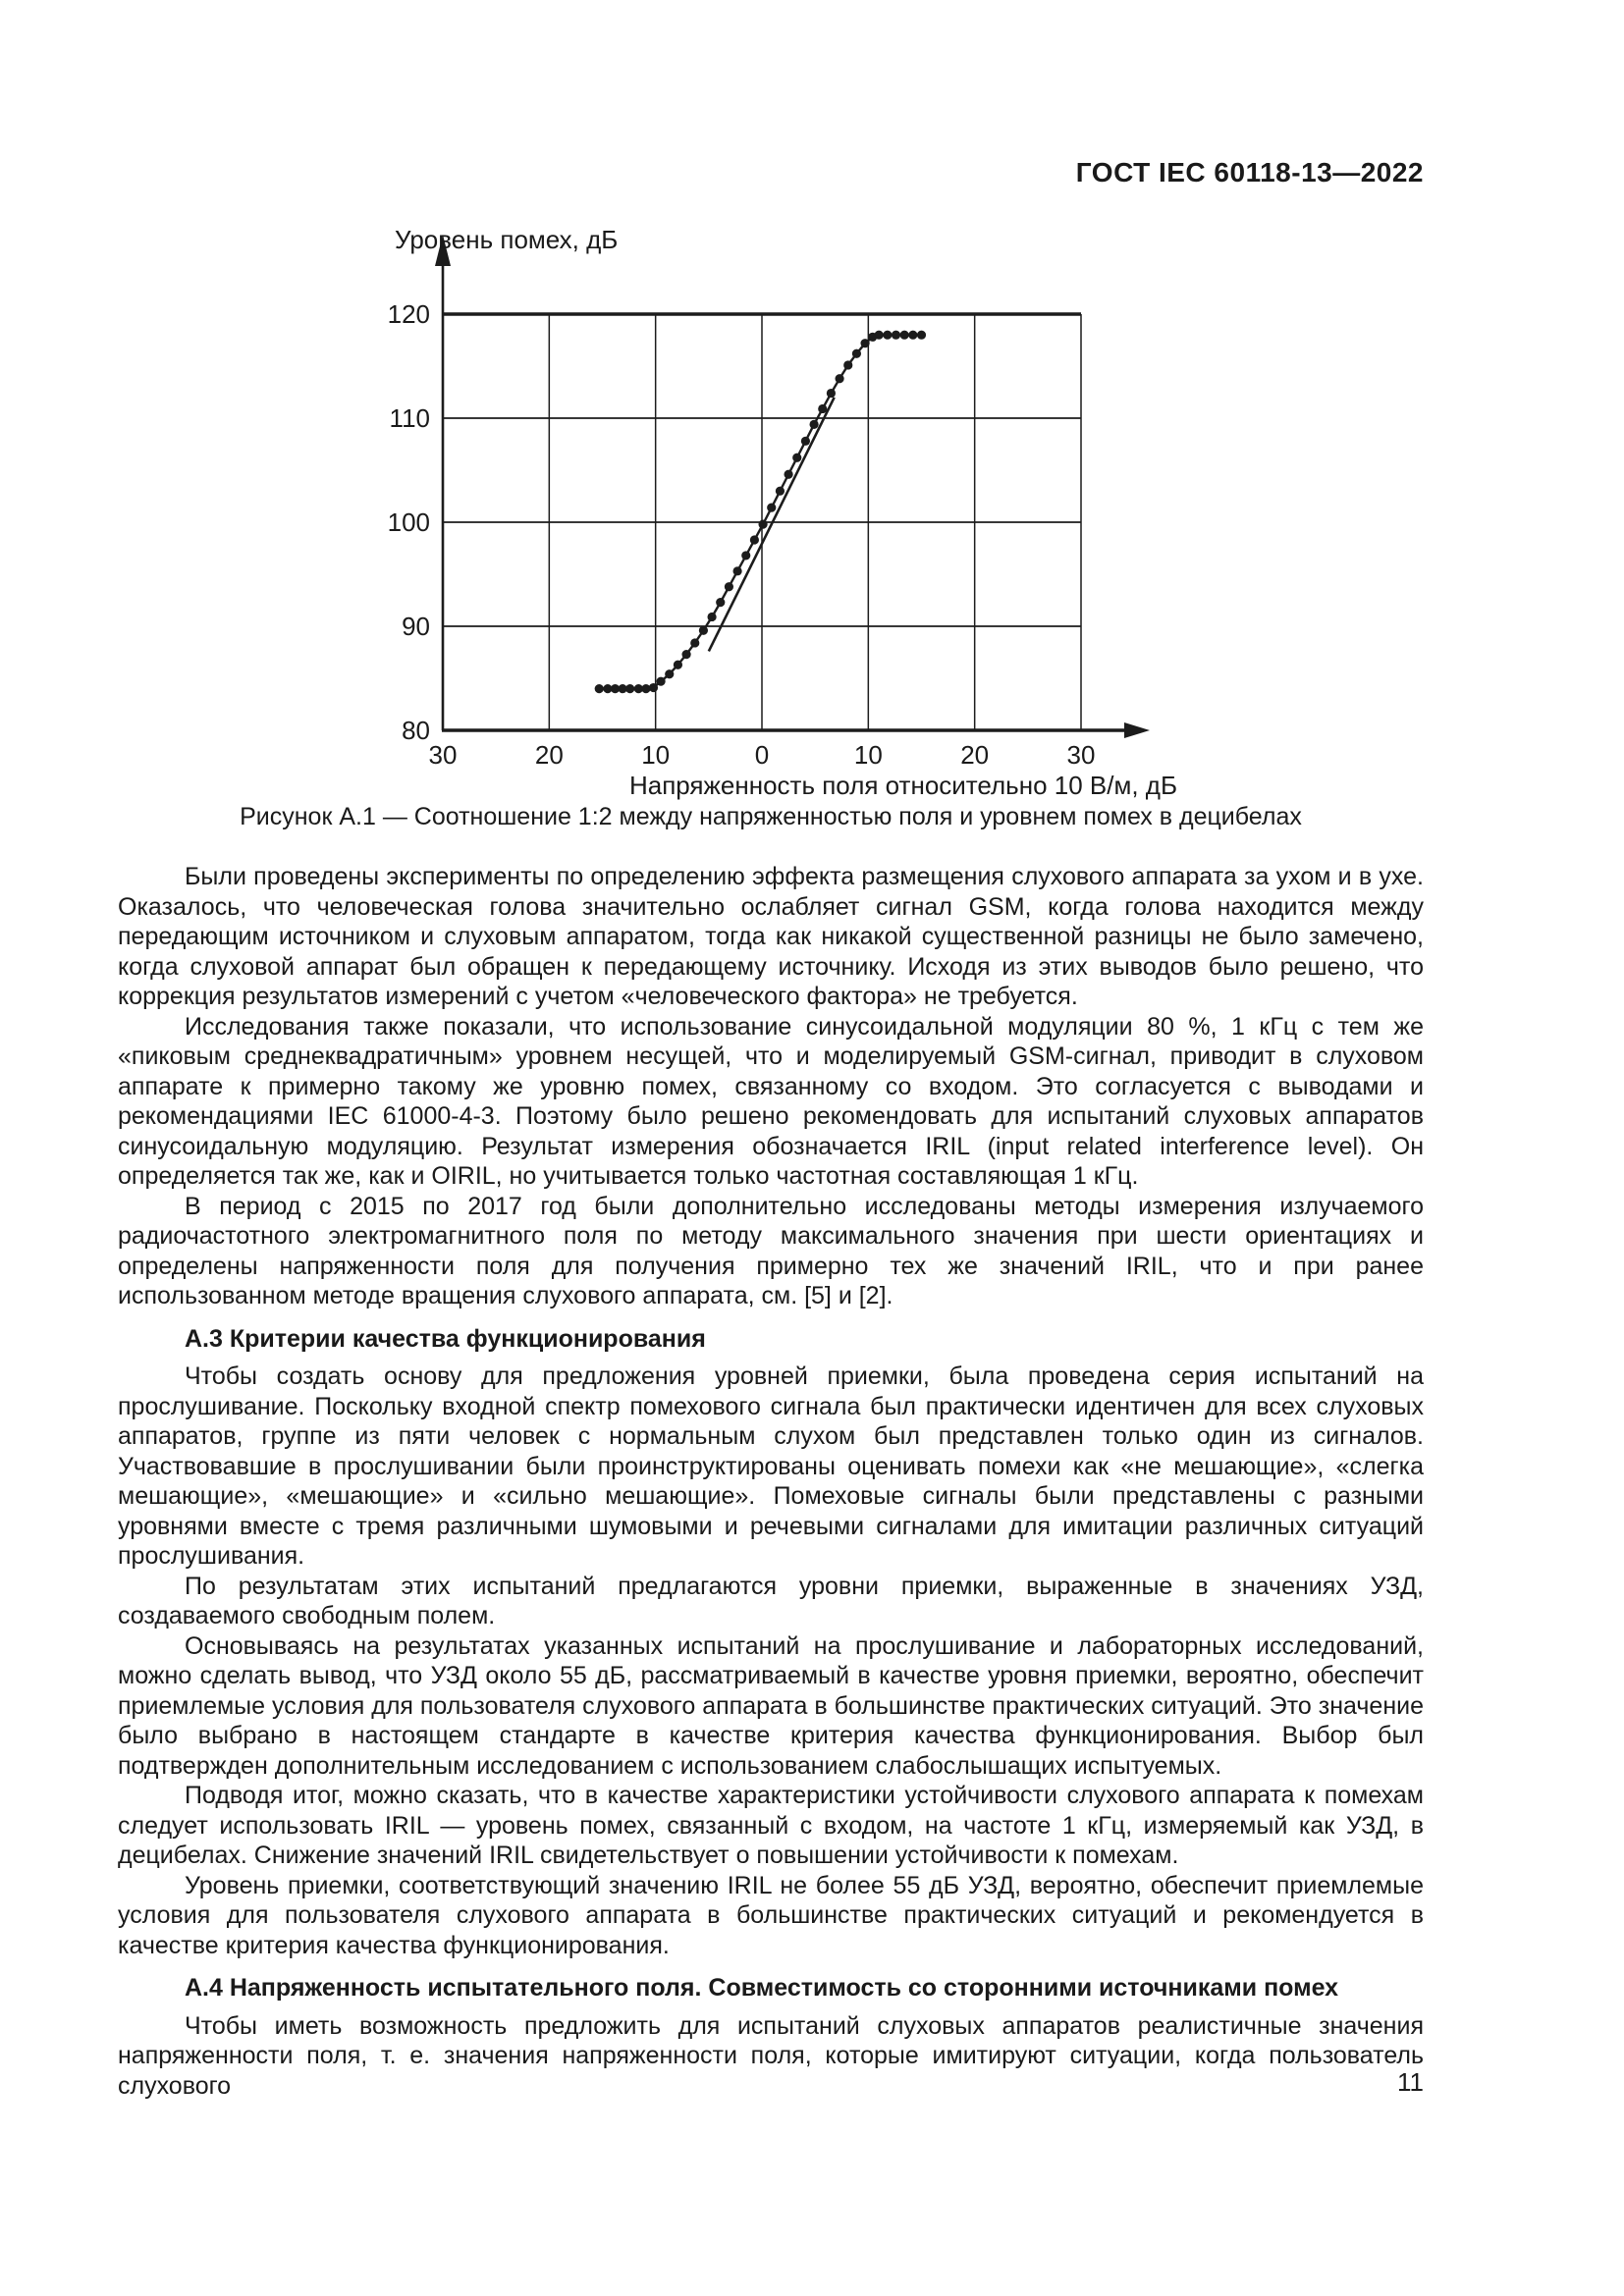  Describe the element at coordinates (409, 522) in the screenshot. I see `svg-text: 100` at that location.